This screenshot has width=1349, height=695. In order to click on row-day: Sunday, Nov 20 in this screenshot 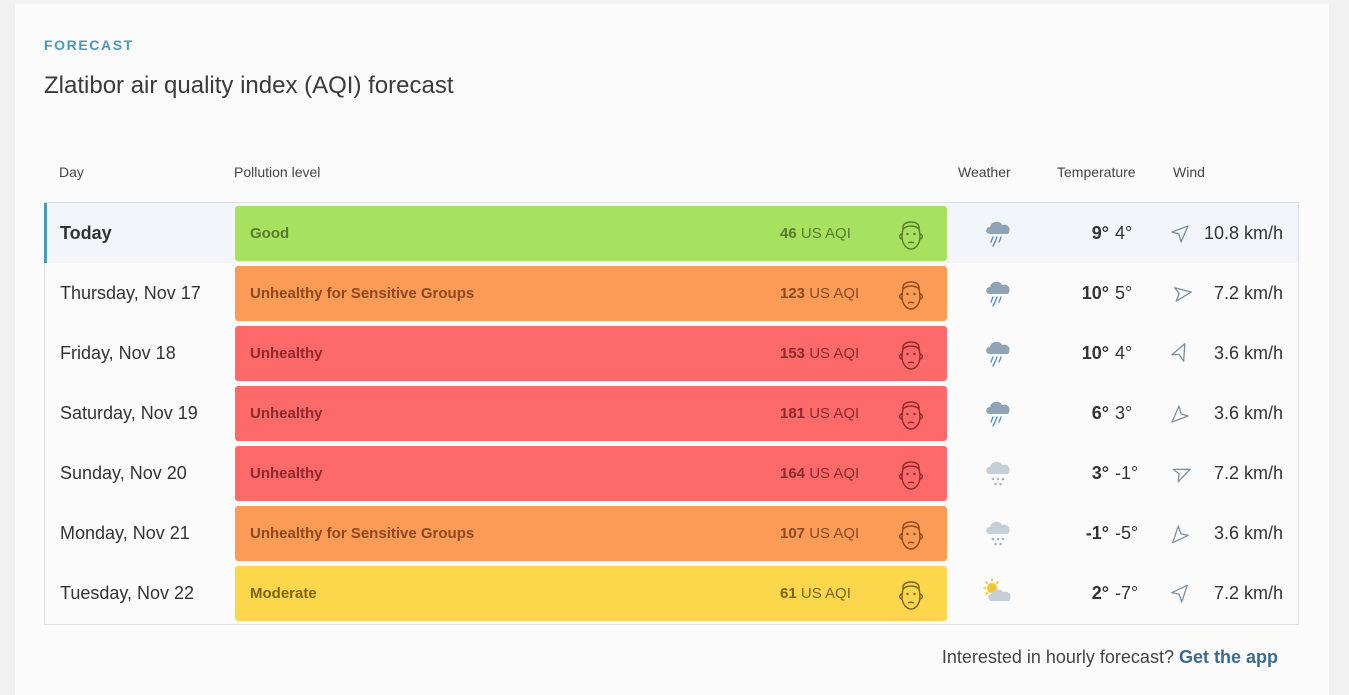, I will do `click(123, 473)`.